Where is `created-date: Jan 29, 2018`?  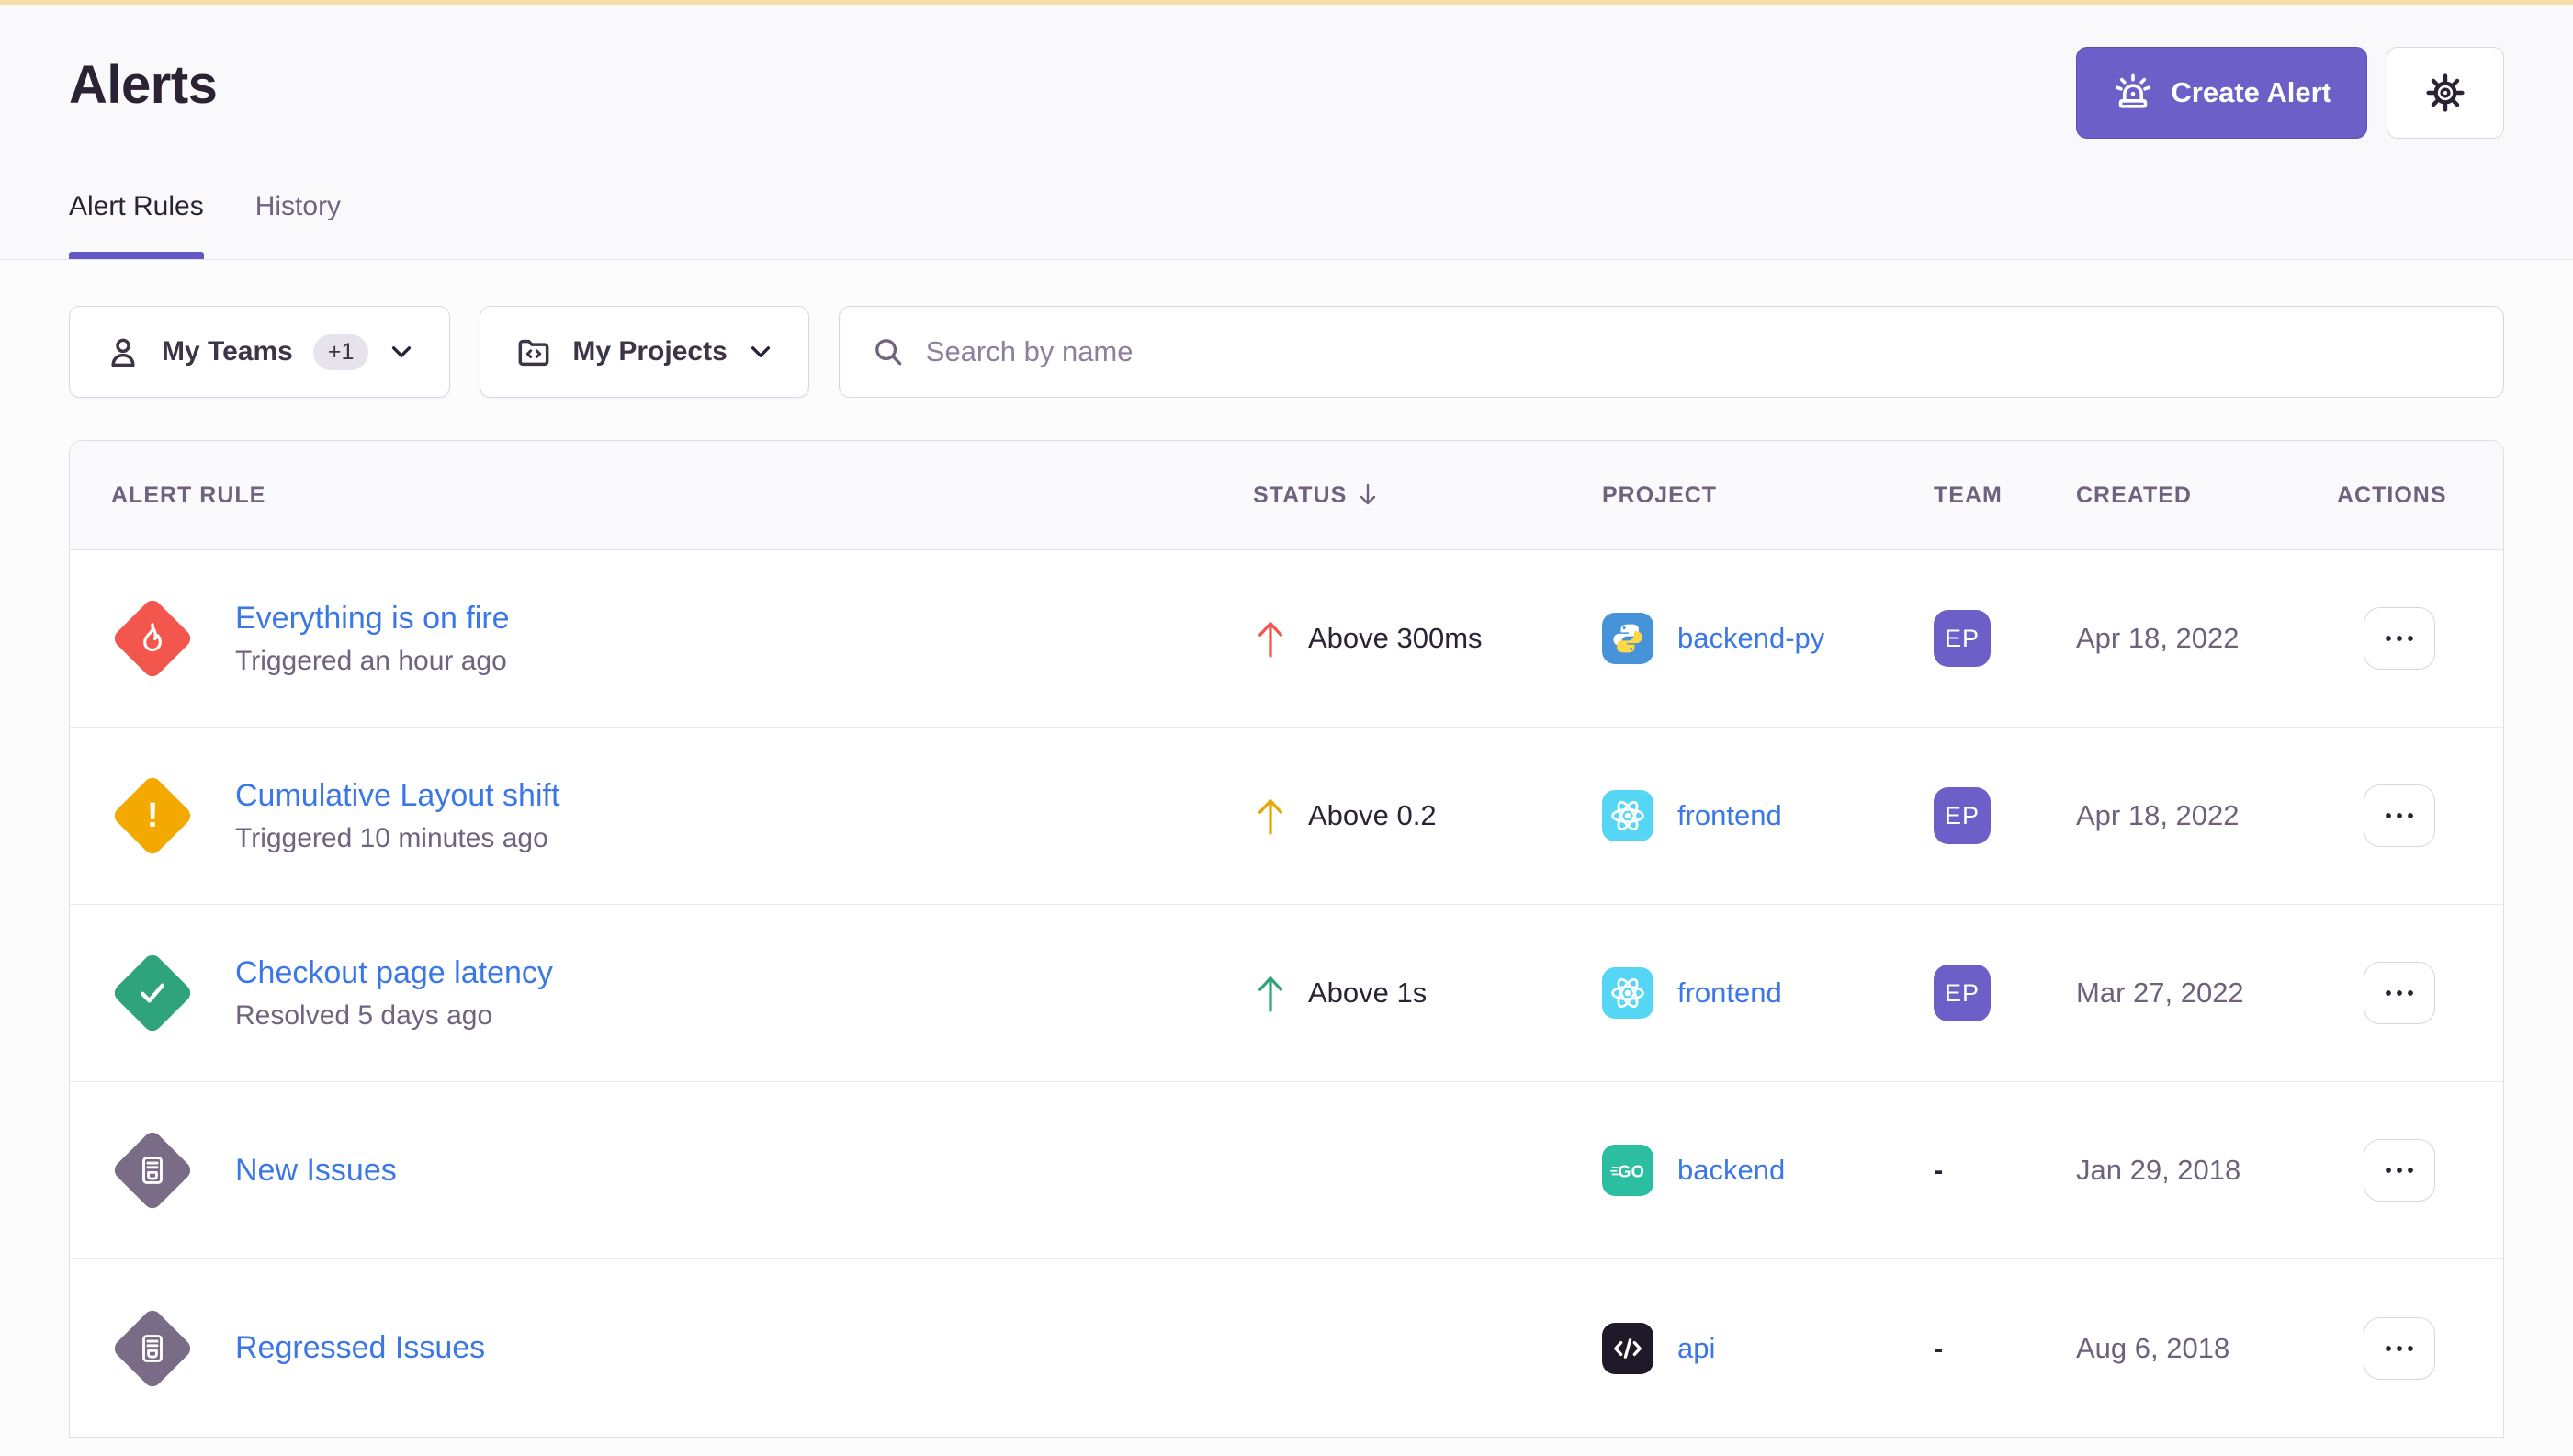 created-date: Jan 29, 2018 is located at coordinates (2158, 1170).